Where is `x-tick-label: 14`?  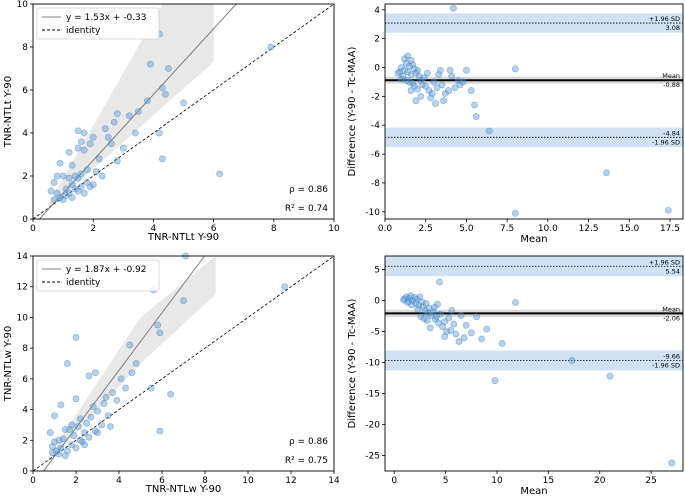
x-tick-label: 14 is located at coordinates (334, 481).